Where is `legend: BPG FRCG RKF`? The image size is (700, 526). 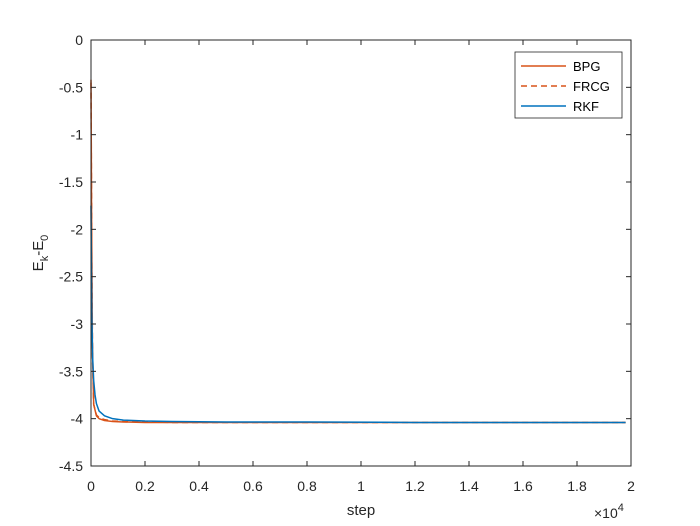 legend: BPG FRCG RKF is located at coordinates (568, 85).